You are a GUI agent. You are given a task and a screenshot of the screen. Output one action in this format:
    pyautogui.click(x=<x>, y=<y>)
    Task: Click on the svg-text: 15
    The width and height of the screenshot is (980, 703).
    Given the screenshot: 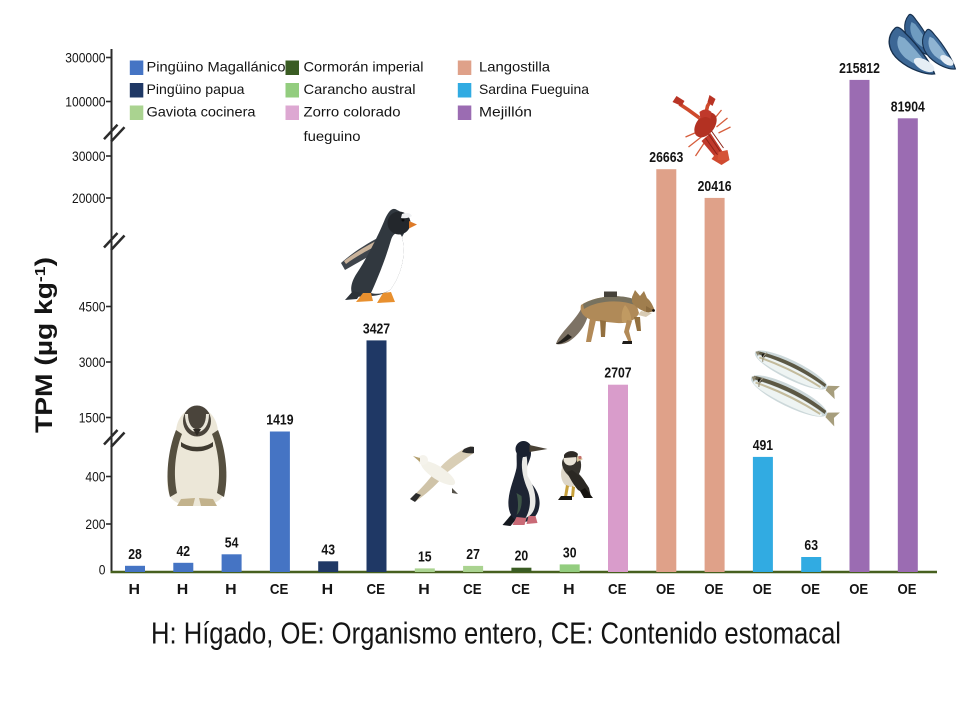 What is the action you would take?
    pyautogui.click(x=425, y=556)
    